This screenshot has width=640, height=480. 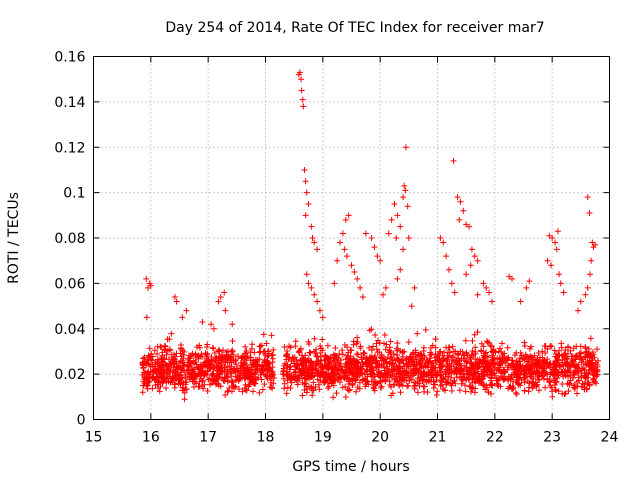 I want to click on y-tick-label: 0.04, so click(x=69, y=330).